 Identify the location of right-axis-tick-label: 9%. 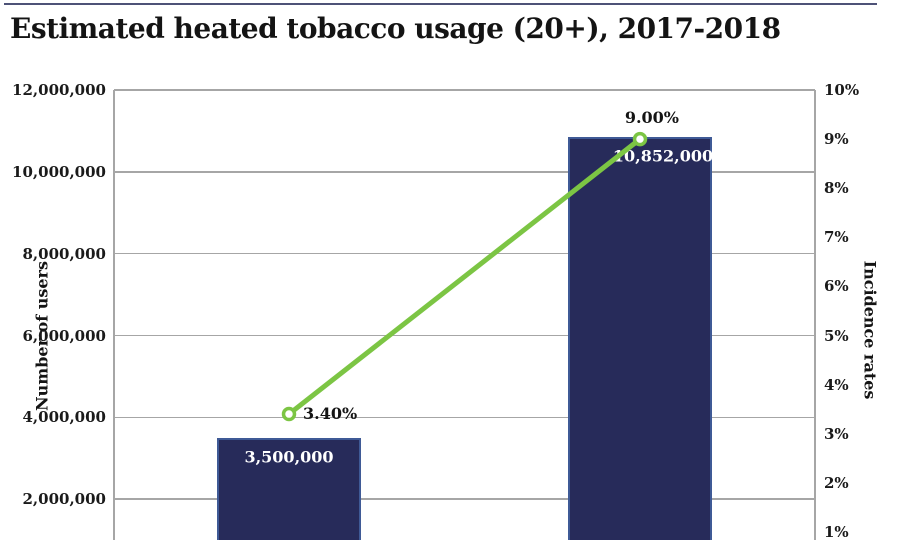
(836, 139).